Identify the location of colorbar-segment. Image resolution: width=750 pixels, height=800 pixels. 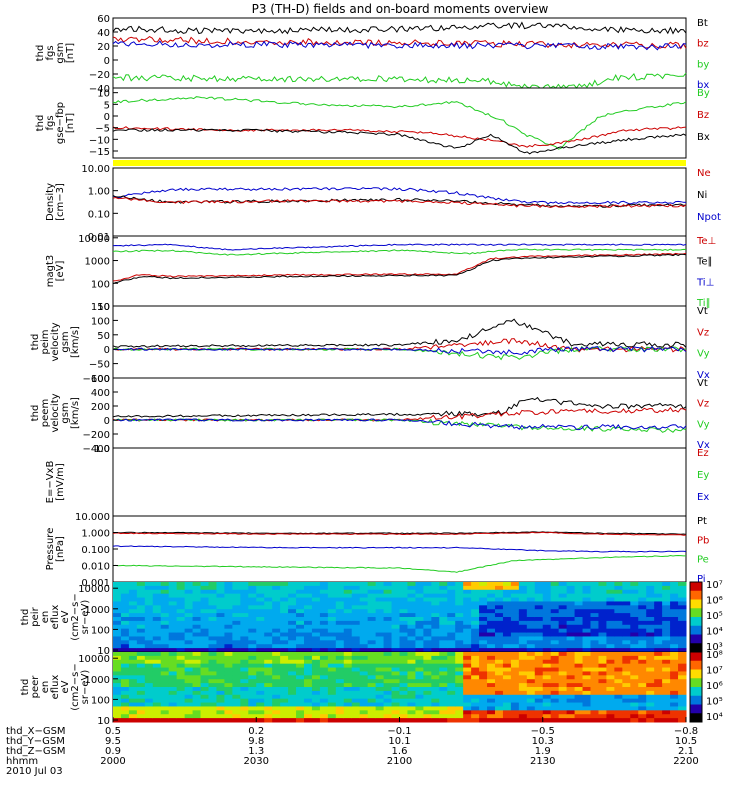
(696, 718).